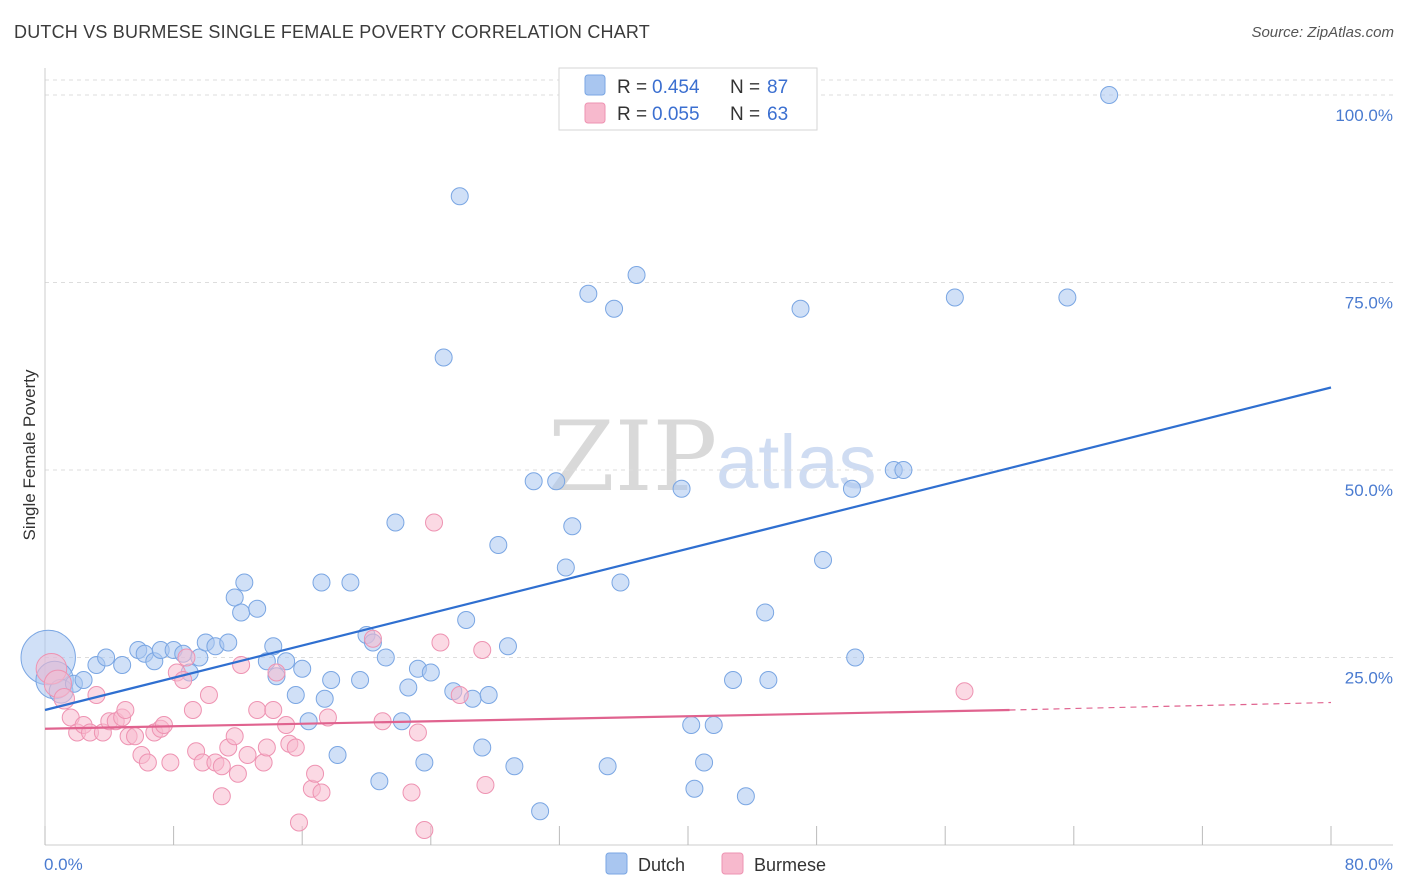  I want to click on bottom-legend-swatch-dutch, so click(616, 863).